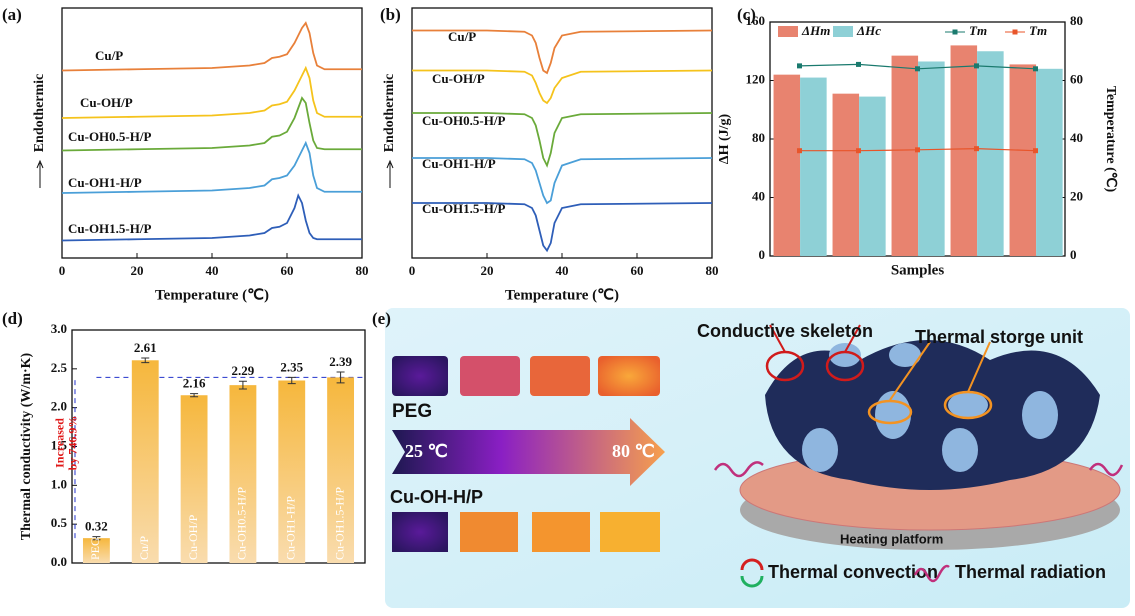 Image resolution: width=1135 pixels, height=616 pixels. Describe the element at coordinates (426, 451) in the screenshot. I see `temperature-start: 25 ℃` at that location.